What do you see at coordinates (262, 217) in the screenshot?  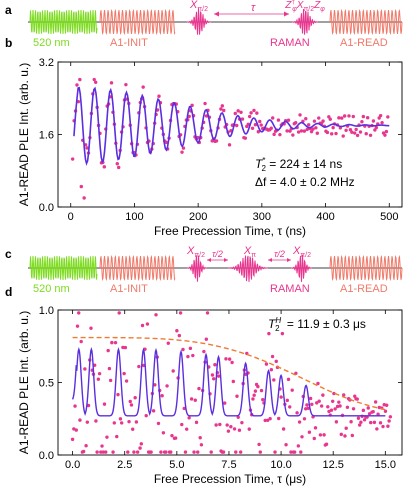 I see `x-tick-label: 300` at bounding box center [262, 217].